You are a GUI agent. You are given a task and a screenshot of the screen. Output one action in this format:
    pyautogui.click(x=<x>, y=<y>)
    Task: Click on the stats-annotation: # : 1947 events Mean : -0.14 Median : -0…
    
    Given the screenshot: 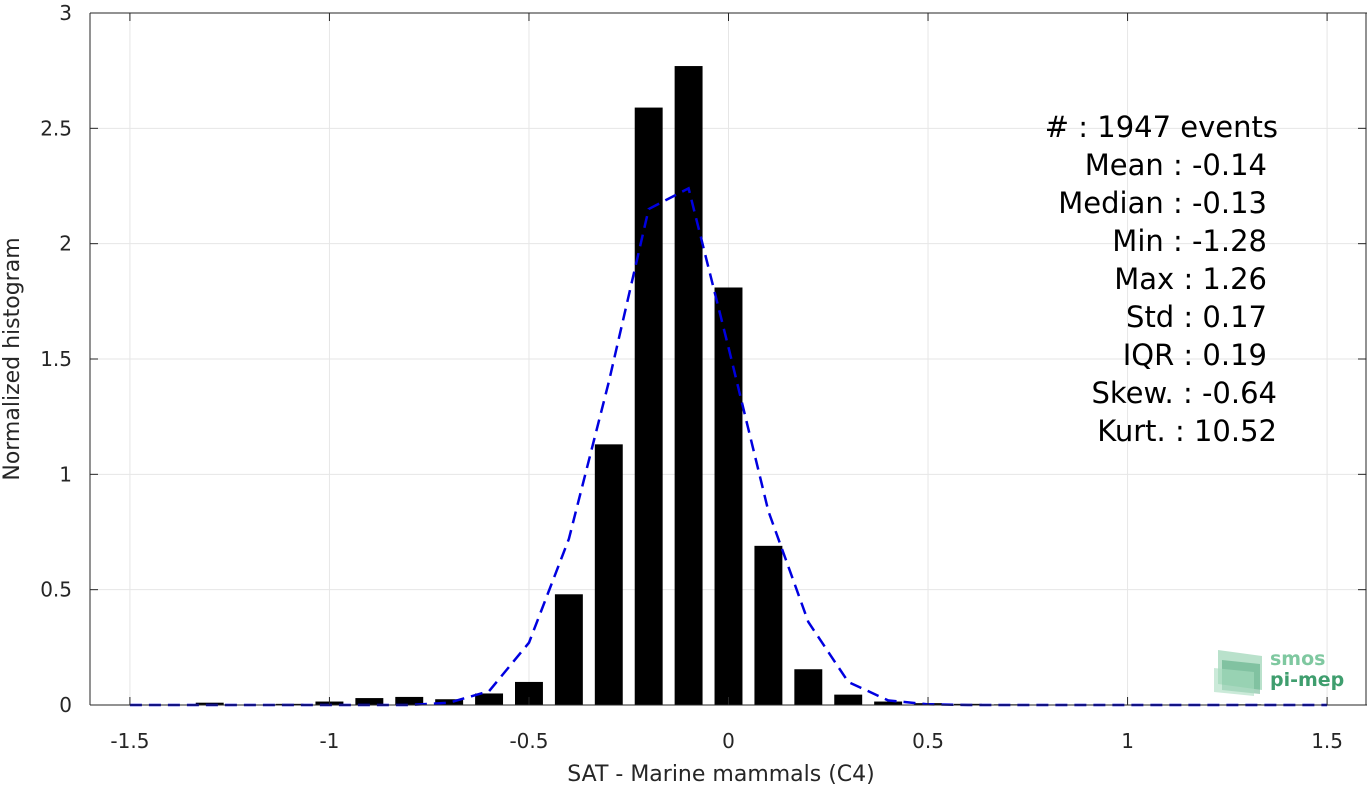 What is the action you would take?
    pyautogui.click(x=1161, y=279)
    